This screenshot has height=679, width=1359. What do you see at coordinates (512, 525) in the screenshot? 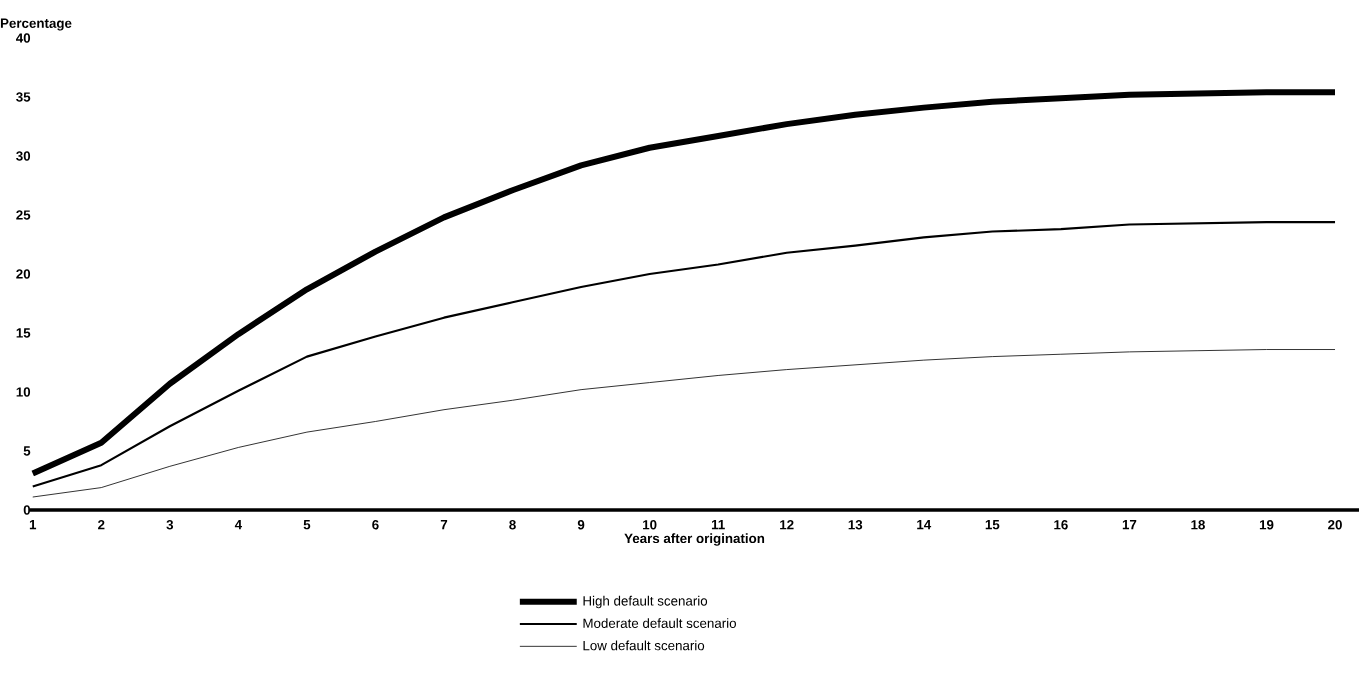
I see `x-tick-label: 8` at bounding box center [512, 525].